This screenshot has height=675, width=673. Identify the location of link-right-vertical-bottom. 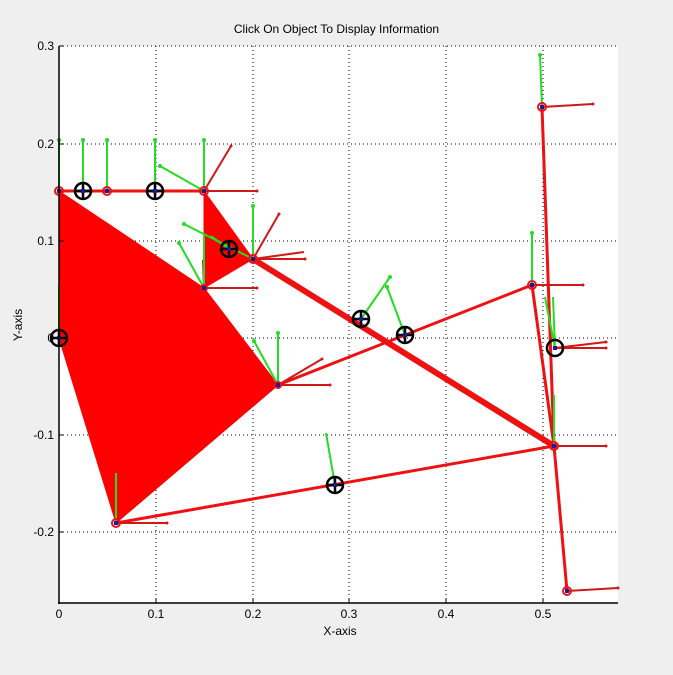
(560, 518).